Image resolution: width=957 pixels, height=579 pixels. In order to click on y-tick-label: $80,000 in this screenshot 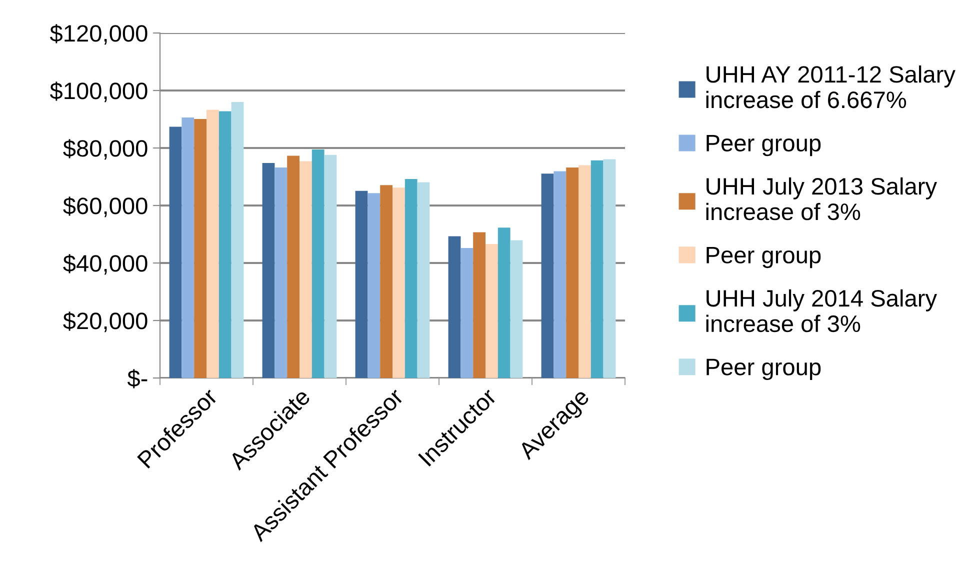, I will do `click(105, 149)`.